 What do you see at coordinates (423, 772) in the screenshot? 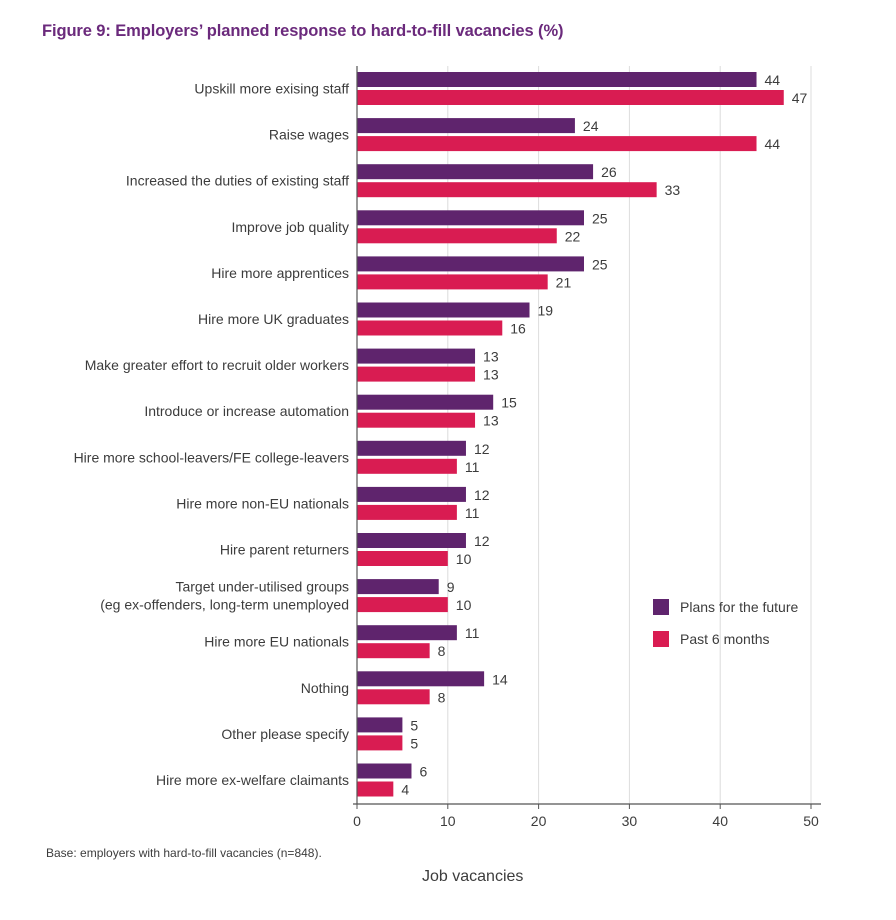
I see `value-label: 6` at bounding box center [423, 772].